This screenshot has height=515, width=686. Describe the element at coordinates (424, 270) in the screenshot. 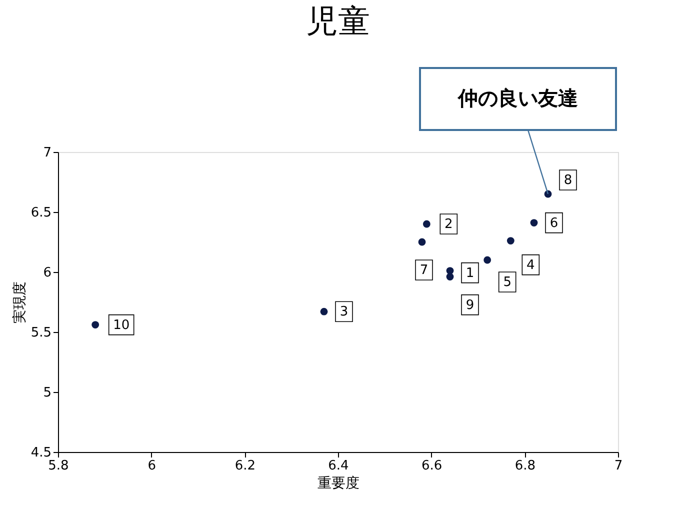

I see `annotation: 7` at that location.